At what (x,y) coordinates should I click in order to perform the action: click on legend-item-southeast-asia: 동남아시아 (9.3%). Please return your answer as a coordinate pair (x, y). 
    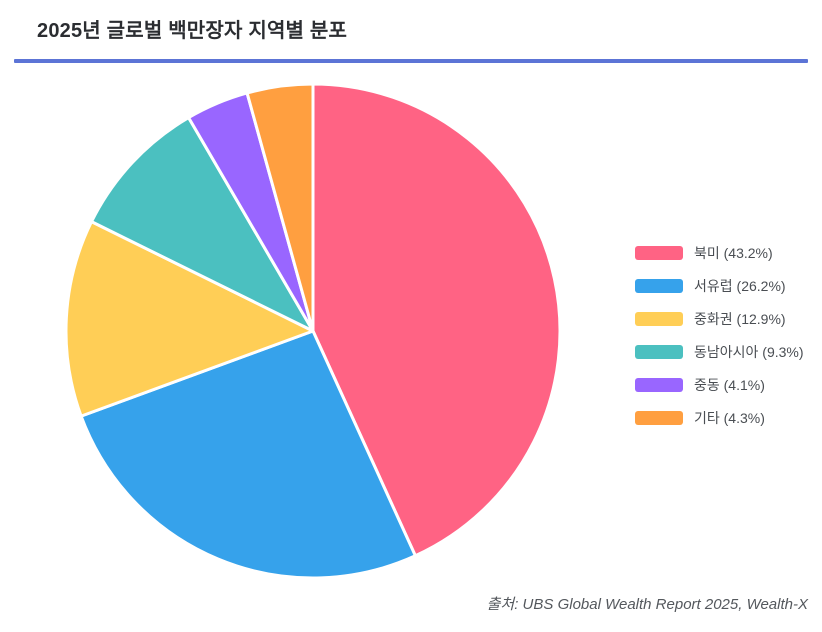
    Looking at the image, I should click on (719, 352).